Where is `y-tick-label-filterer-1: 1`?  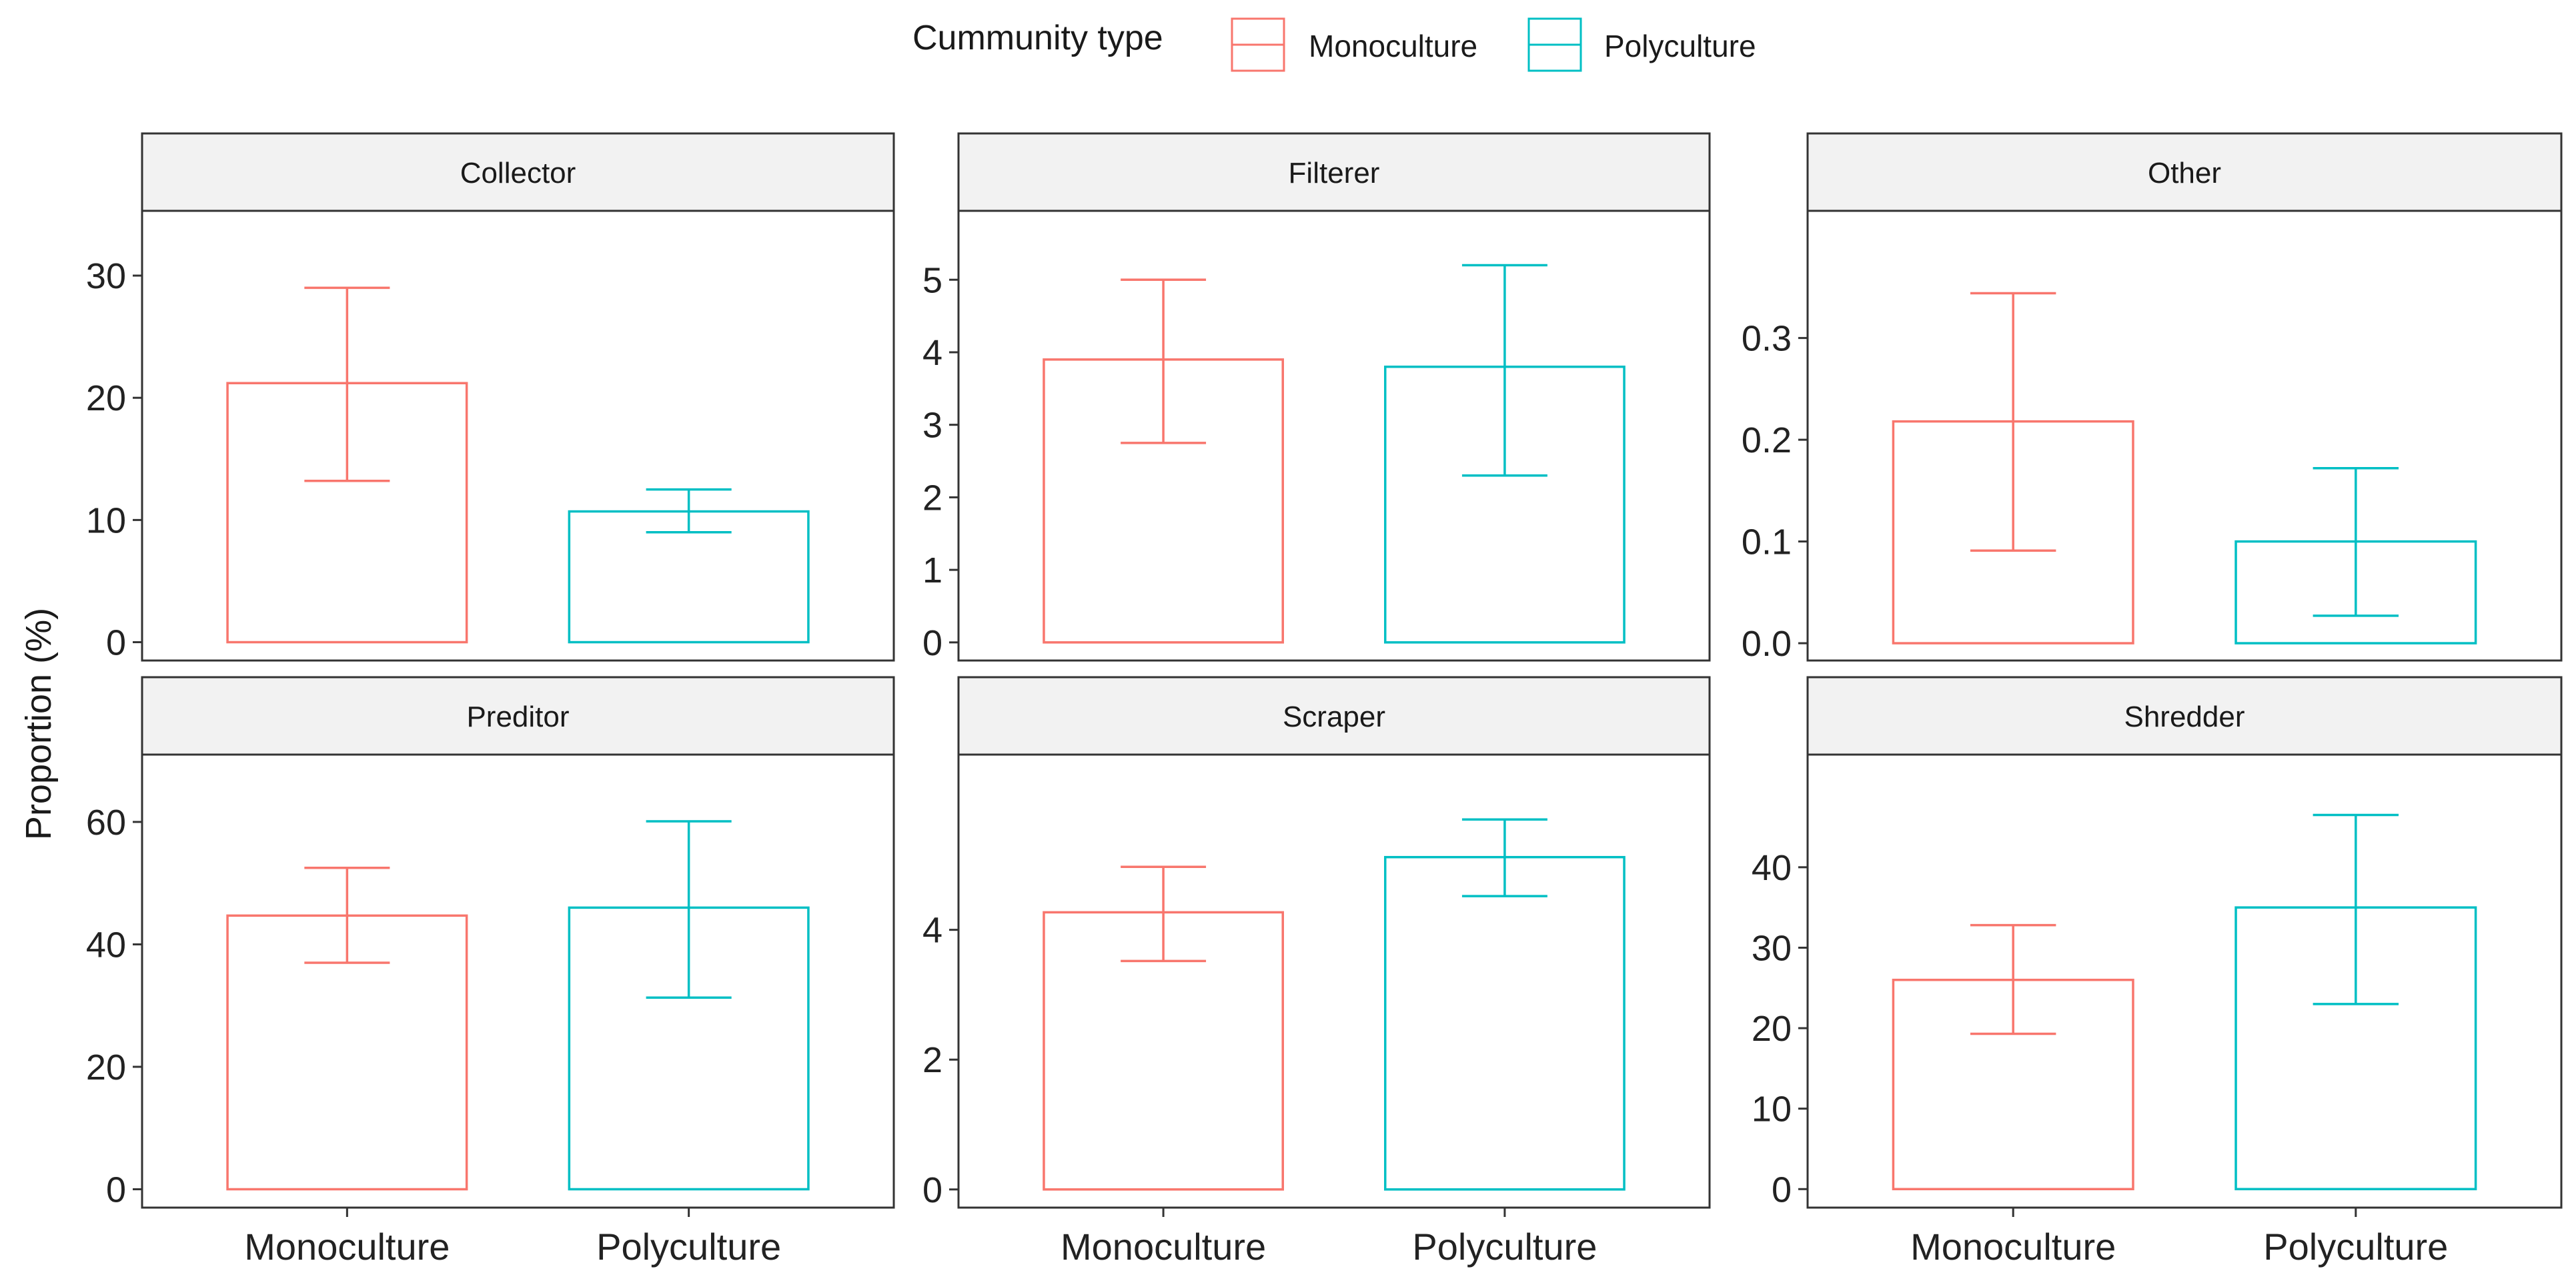
y-tick-label-filterer-1: 1 is located at coordinates (932, 570).